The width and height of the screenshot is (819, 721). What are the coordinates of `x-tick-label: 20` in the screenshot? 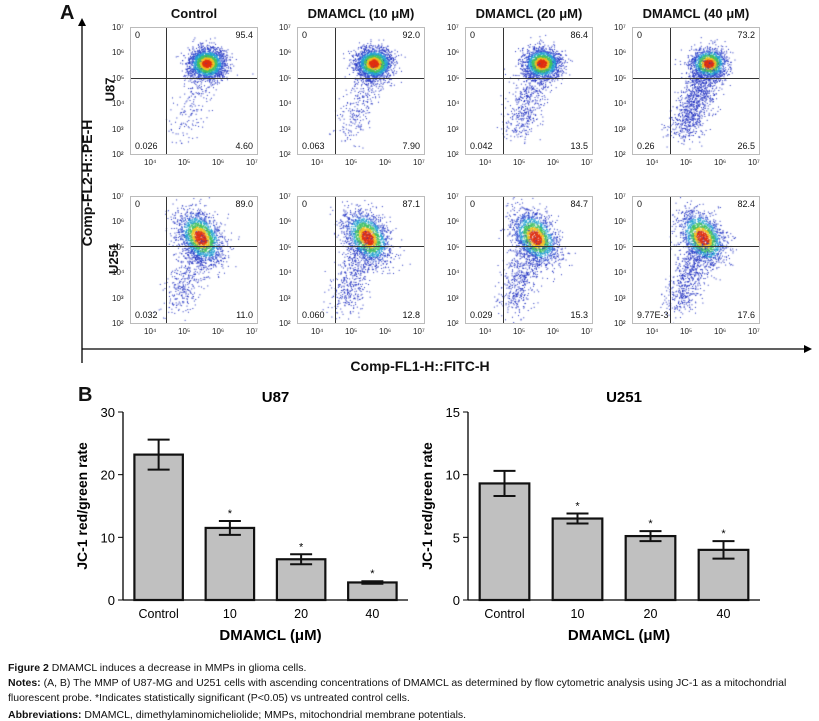 It's located at (301, 614).